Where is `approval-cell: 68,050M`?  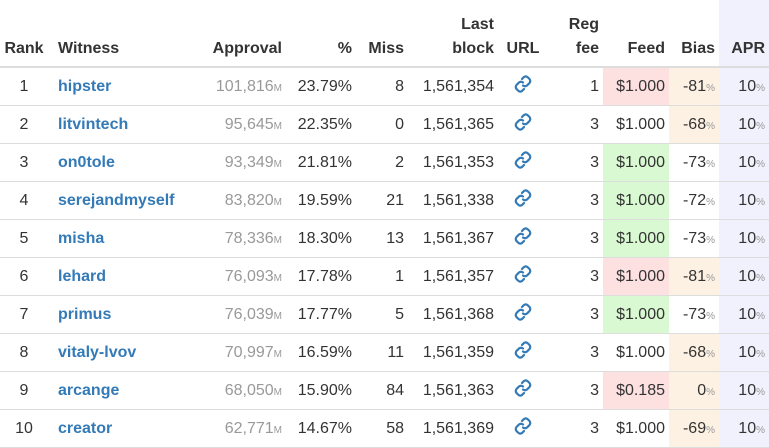 approval-cell: 68,050M is located at coordinates (242, 390).